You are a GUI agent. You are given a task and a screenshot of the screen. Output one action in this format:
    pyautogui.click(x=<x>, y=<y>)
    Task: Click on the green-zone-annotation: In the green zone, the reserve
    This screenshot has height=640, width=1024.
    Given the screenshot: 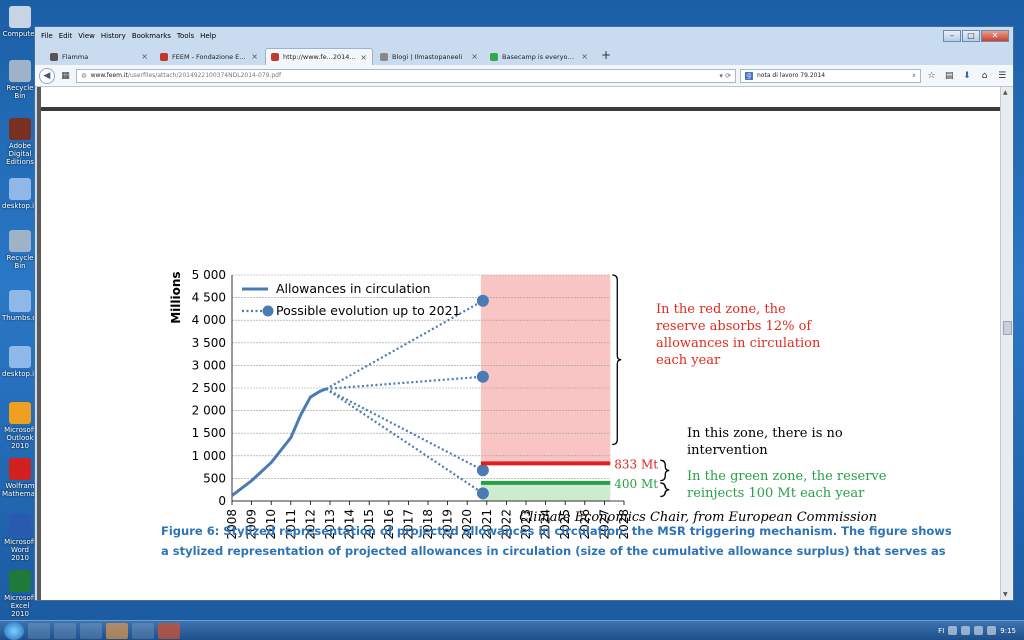 What is the action you would take?
    pyautogui.click(x=787, y=476)
    